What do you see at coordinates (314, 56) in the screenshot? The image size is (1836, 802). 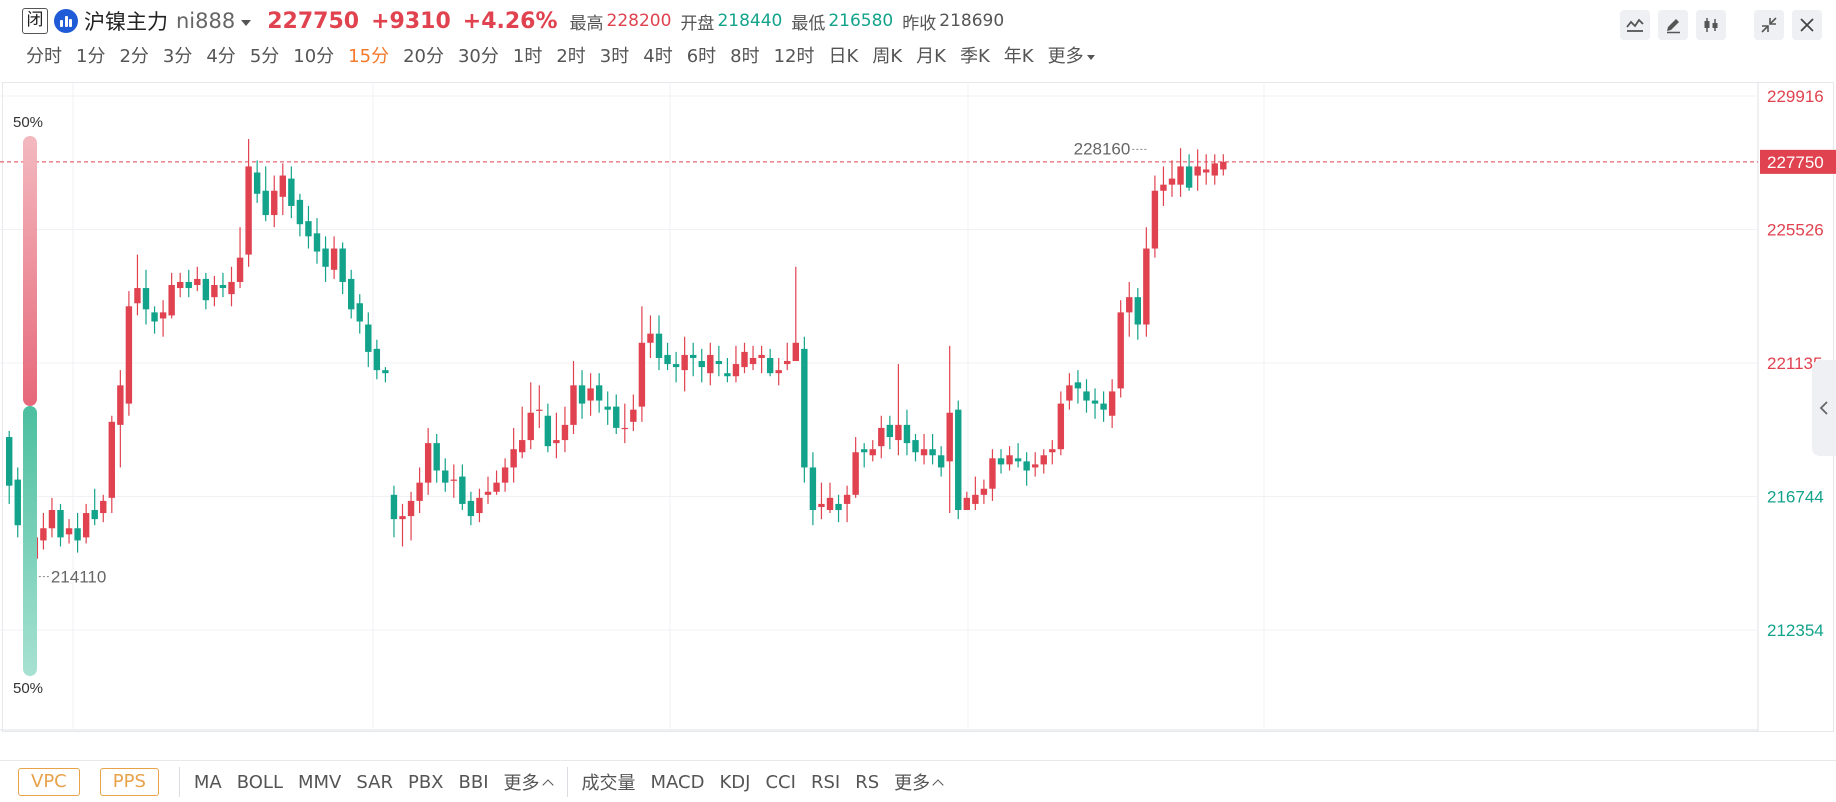 I see `period-6: 10分` at bounding box center [314, 56].